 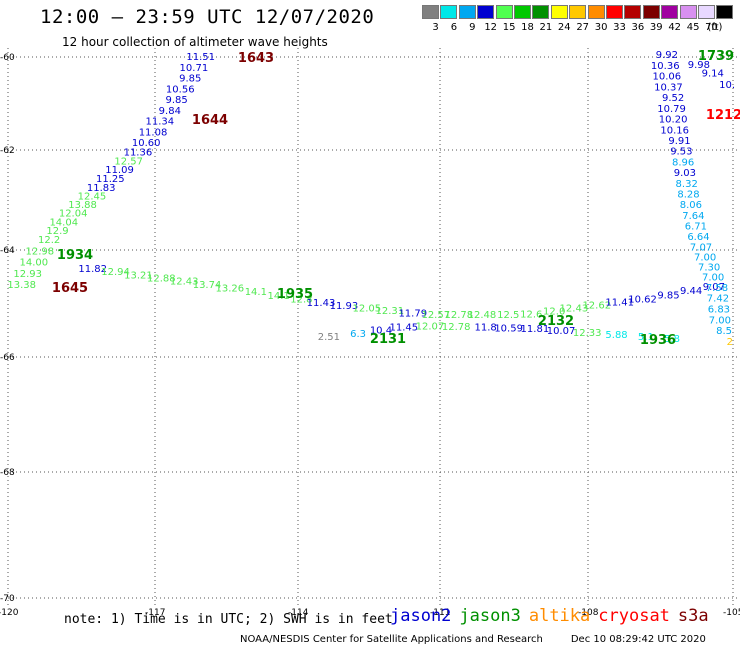 I want to click on wave-height-label: 13.88, so click(x=82, y=205).